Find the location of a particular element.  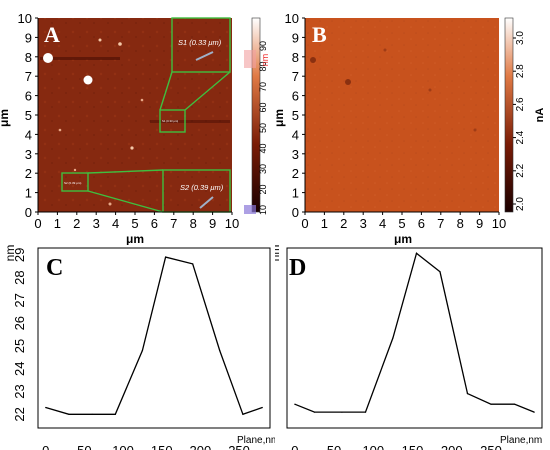

y-tick-label: 2 is located at coordinates (295, 173).